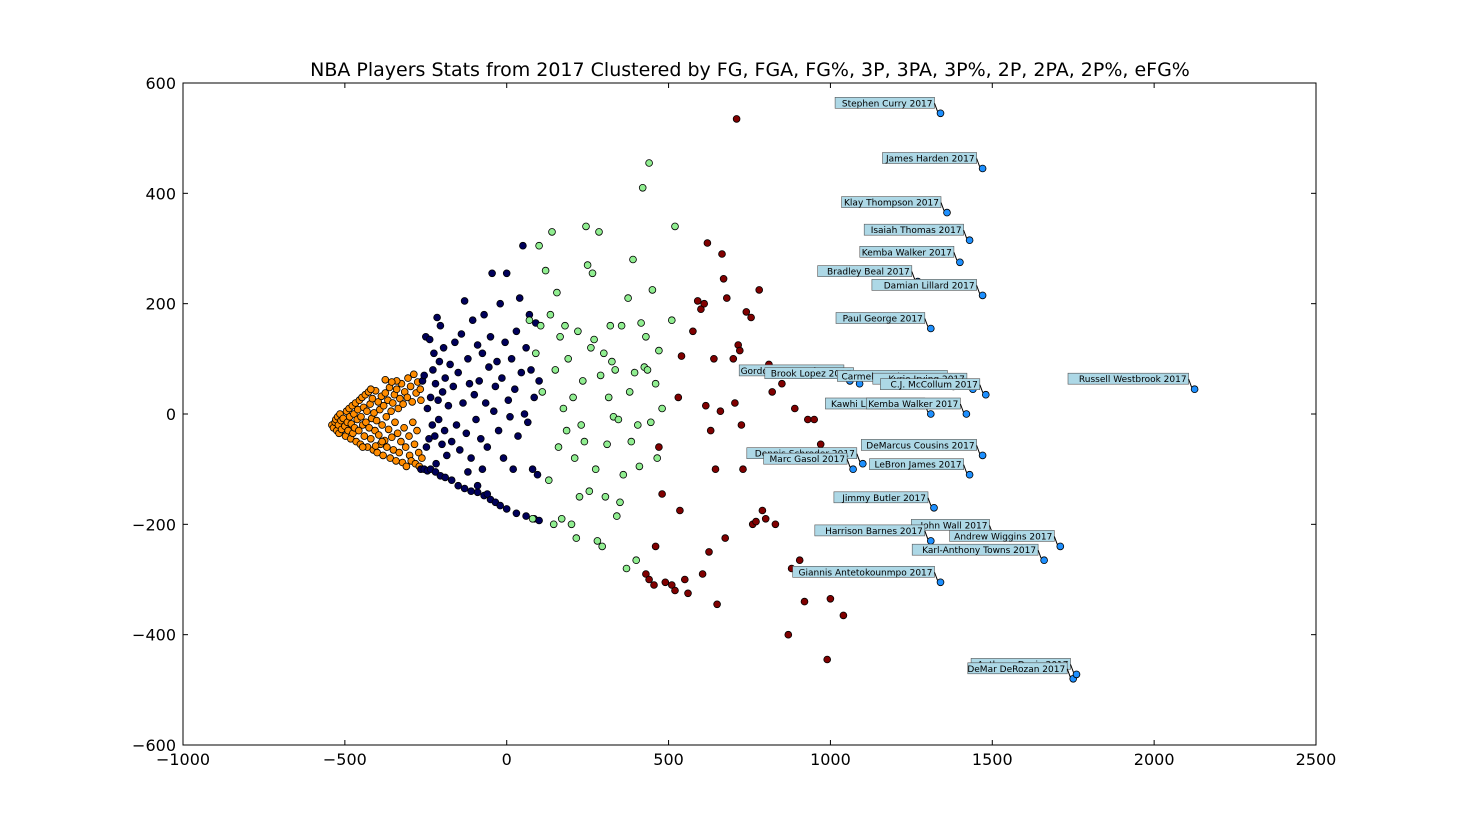  What do you see at coordinates (918, 465) in the screenshot?
I see `point-annotation: LeBron James 2017` at bounding box center [918, 465].